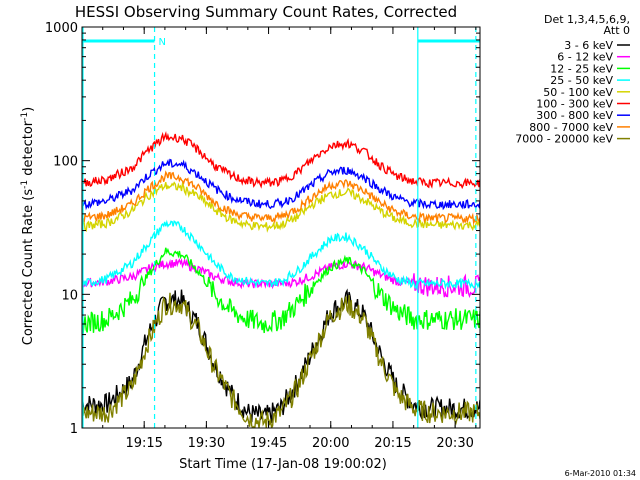  Describe the element at coordinates (268, 443) in the screenshot. I see `x-tick-label-2: 19:45` at that location.